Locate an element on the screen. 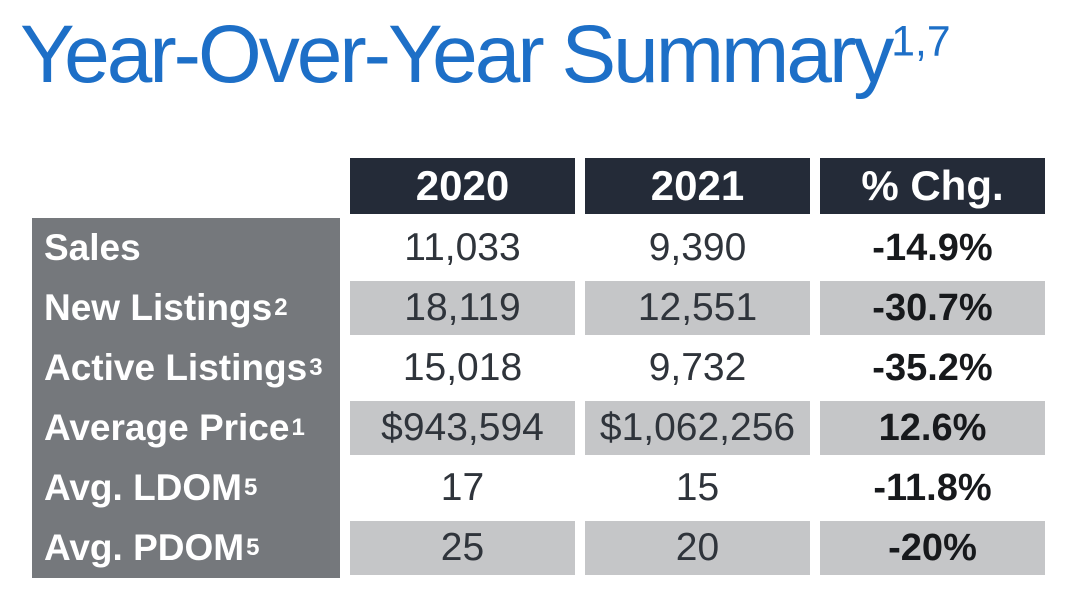 Image resolution: width=1080 pixels, height=609 pixels. row-label: New Listings 2 is located at coordinates (186, 308).